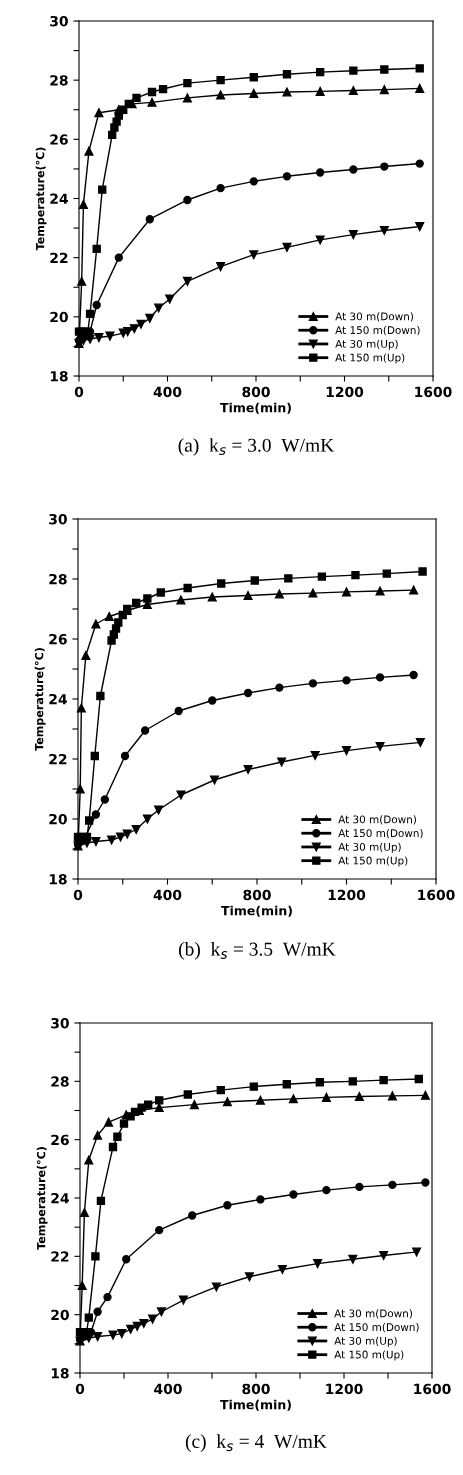 This screenshot has height=1475, width=463. I want to click on text: (b) k$_{s}$ = 3.5 W/mK, so click(257, 951).